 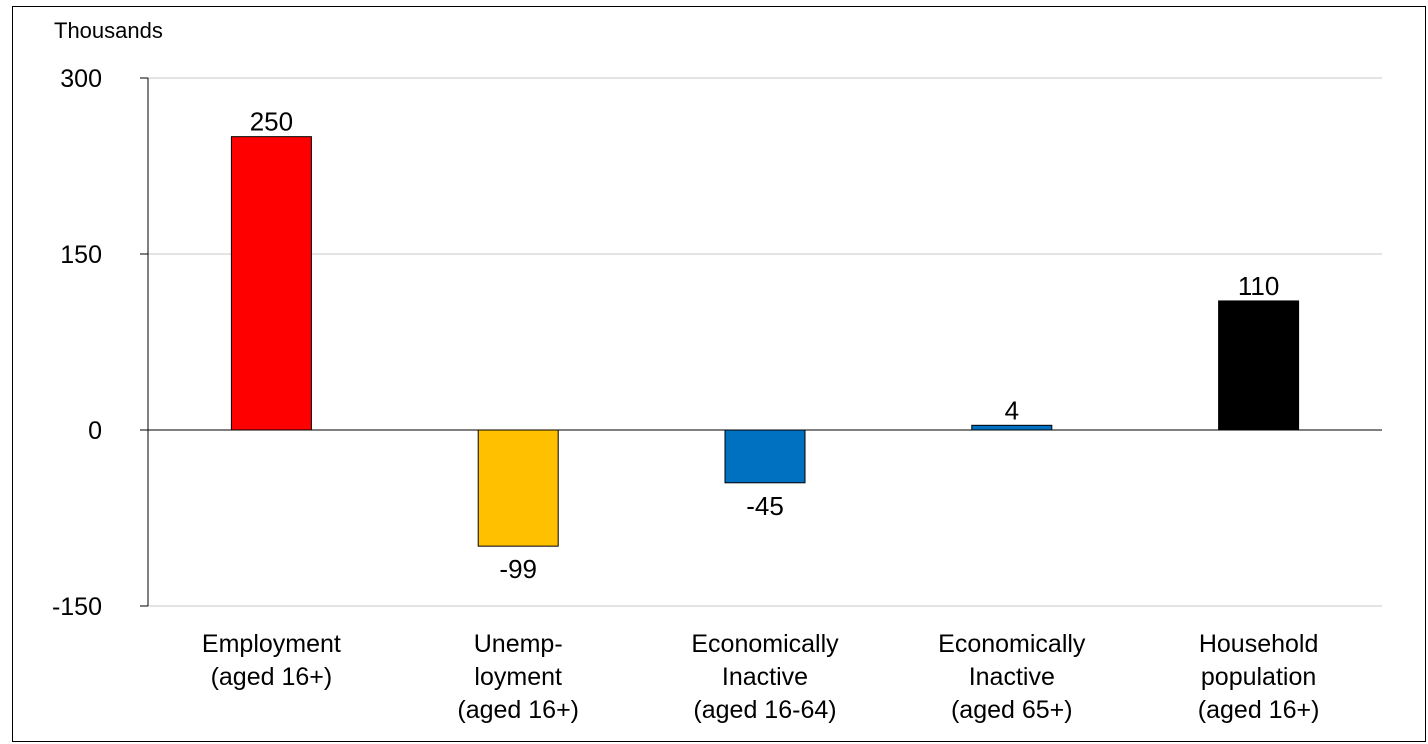 What do you see at coordinates (108, 30) in the screenshot?
I see `y-axis-unit-label: Thousands` at bounding box center [108, 30].